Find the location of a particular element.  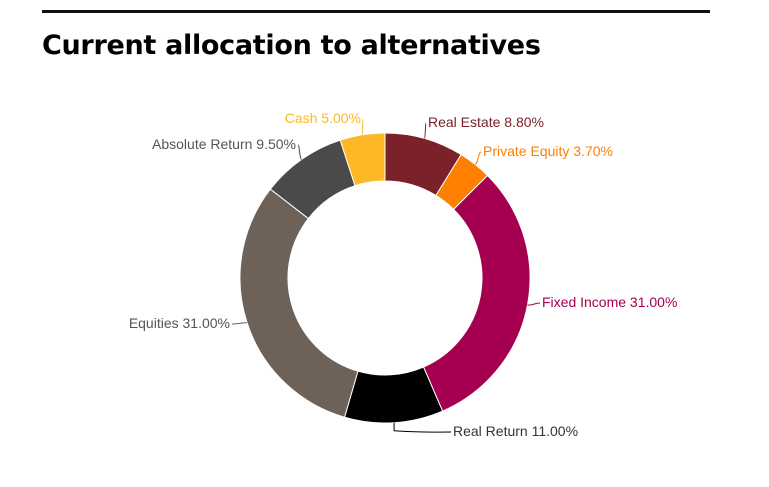

label-private-equity: Private Equity 3.70% is located at coordinates (548, 151).